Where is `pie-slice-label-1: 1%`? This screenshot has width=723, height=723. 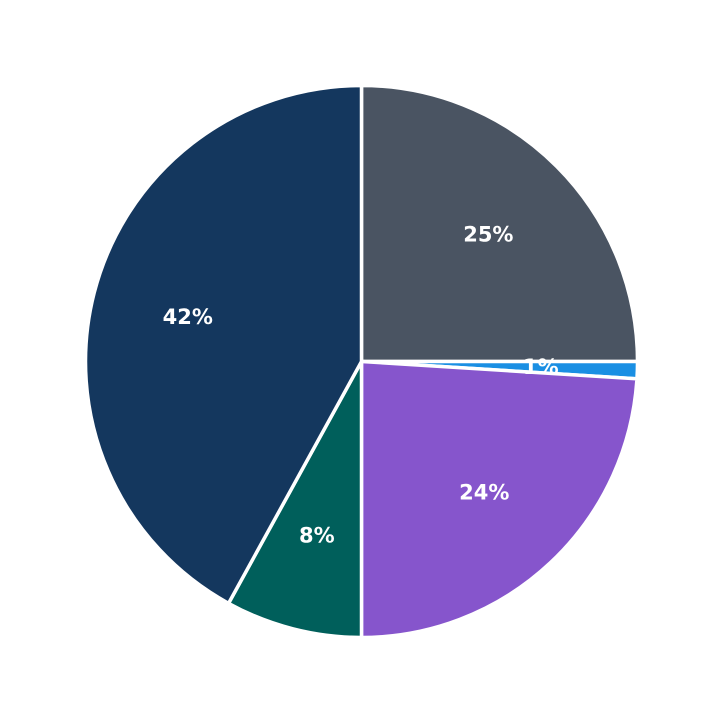 pie-slice-label-1: 1% is located at coordinates (541, 367).